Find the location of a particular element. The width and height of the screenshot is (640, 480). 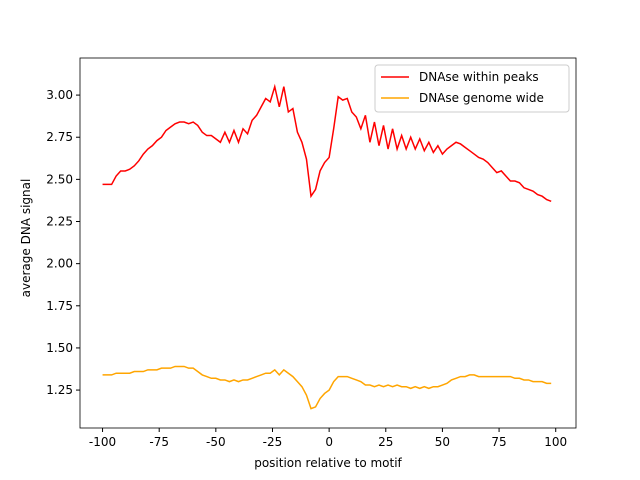

x-tick-label: -50 is located at coordinates (216, 442).